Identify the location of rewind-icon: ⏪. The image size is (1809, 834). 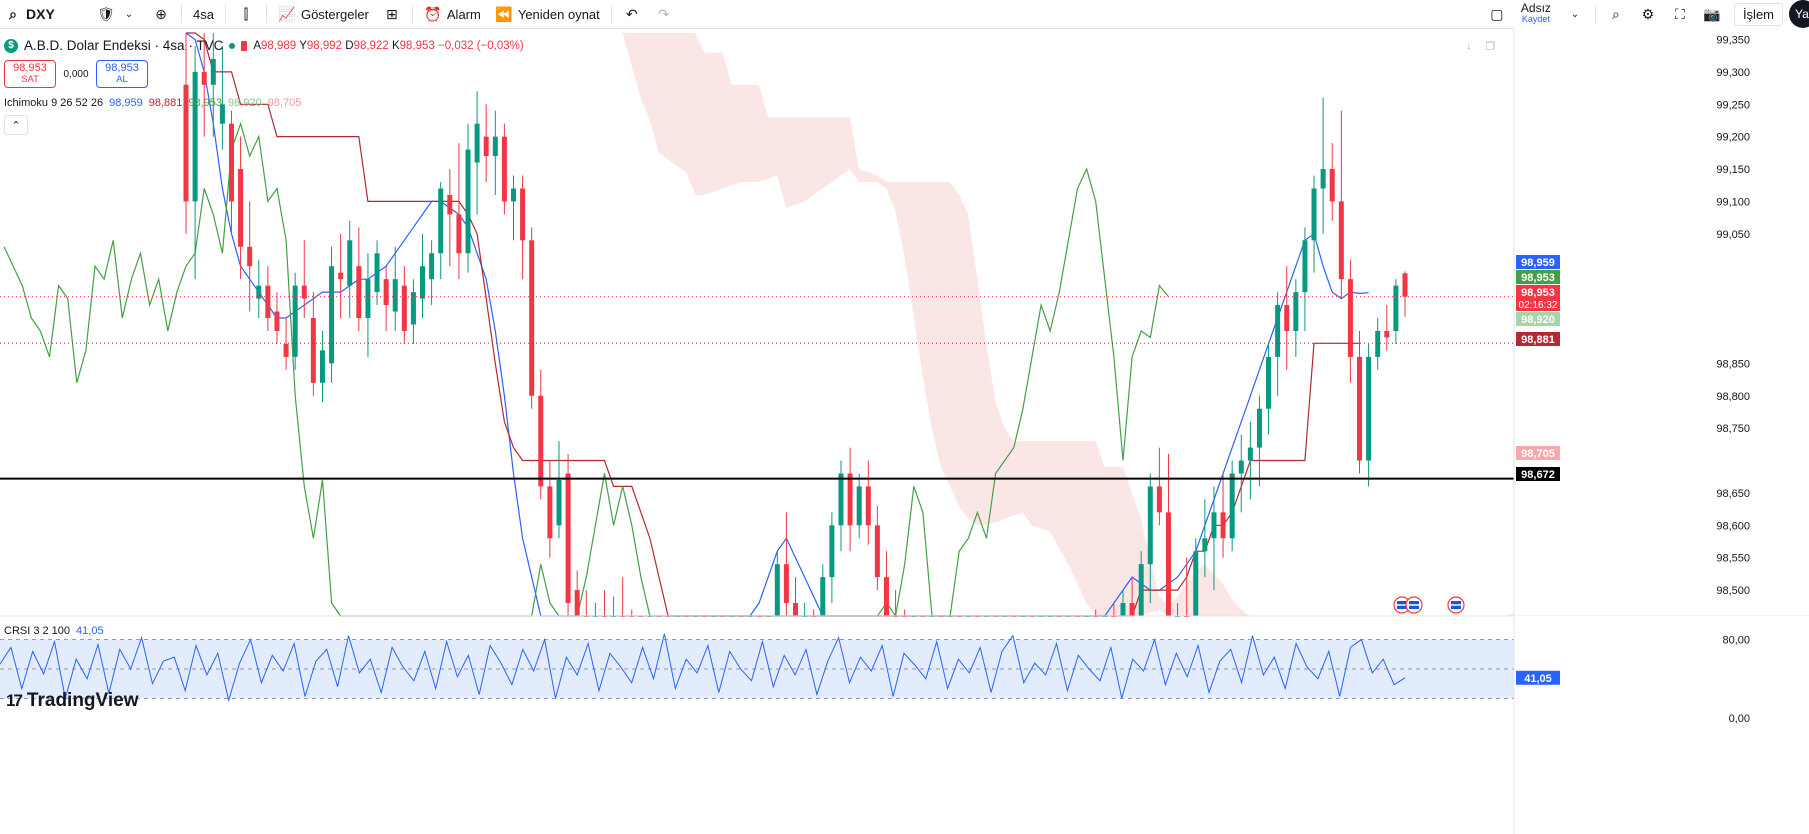
(504, 13).